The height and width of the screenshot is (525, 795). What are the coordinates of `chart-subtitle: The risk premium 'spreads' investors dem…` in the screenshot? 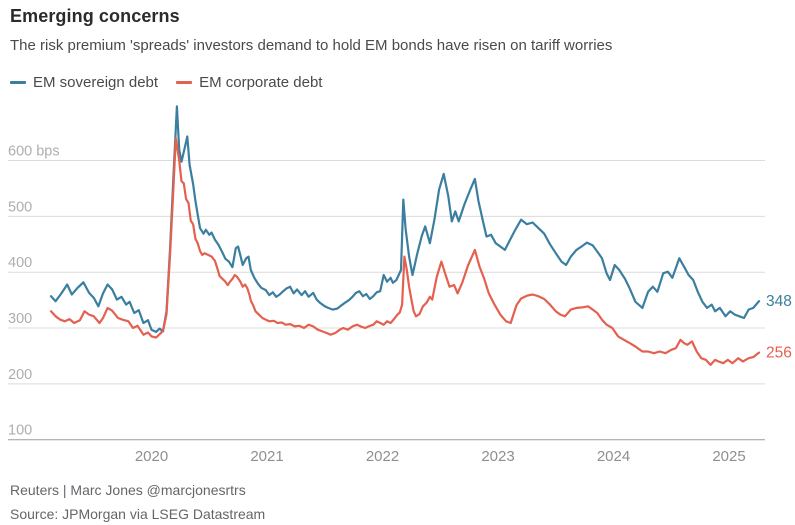 It's located at (311, 45).